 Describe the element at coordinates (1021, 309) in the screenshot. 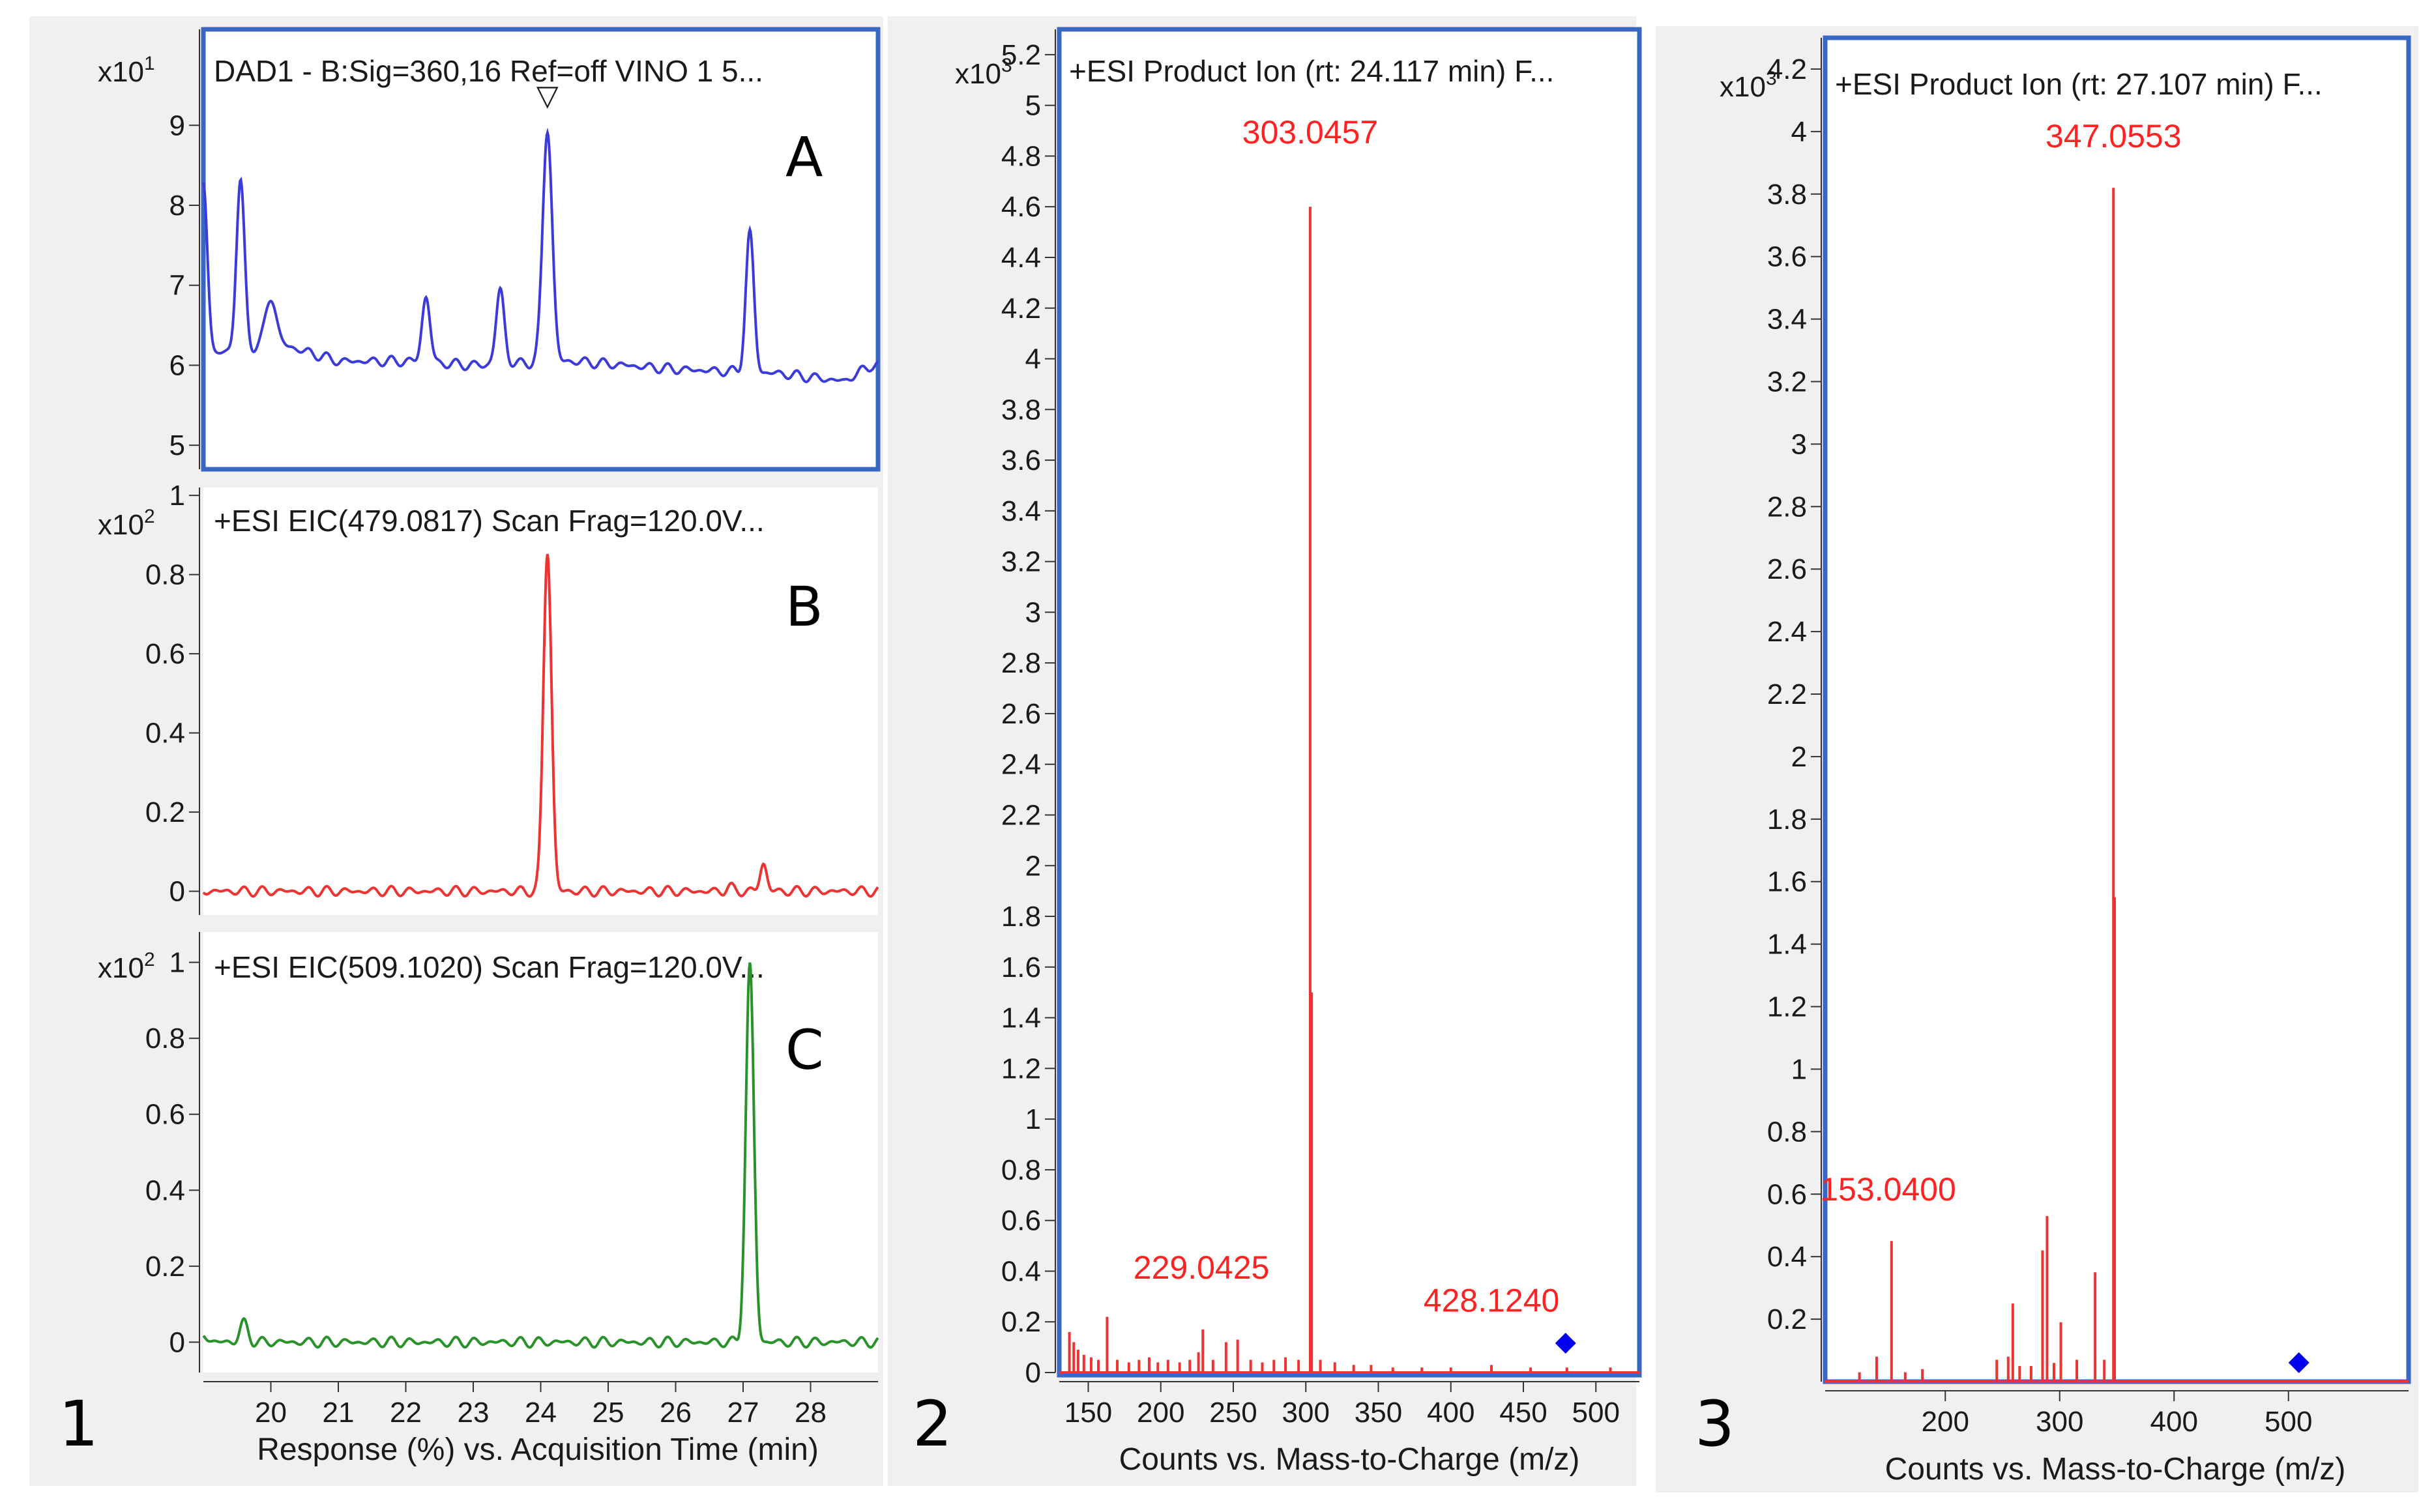

I see `y-tick-label: 4.2` at that location.